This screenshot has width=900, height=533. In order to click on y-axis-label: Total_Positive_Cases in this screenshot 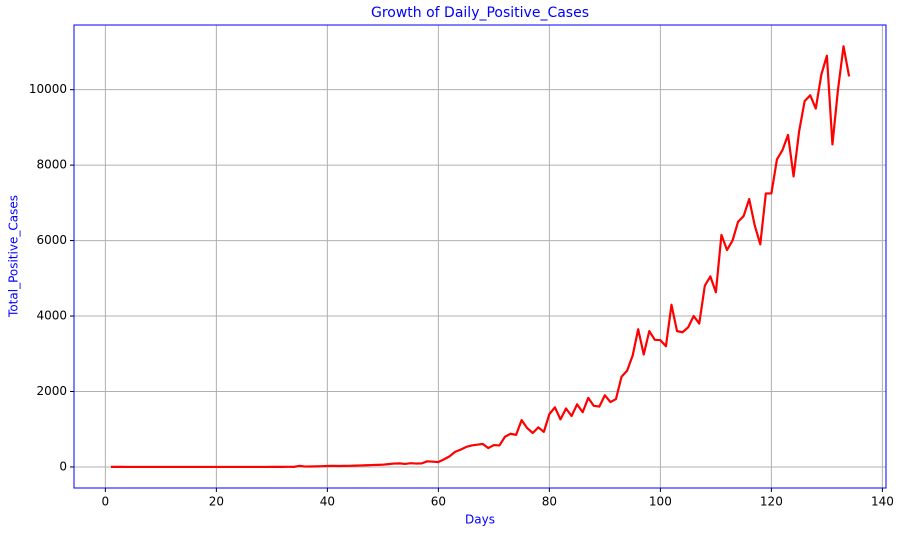, I will do `click(14, 256)`.